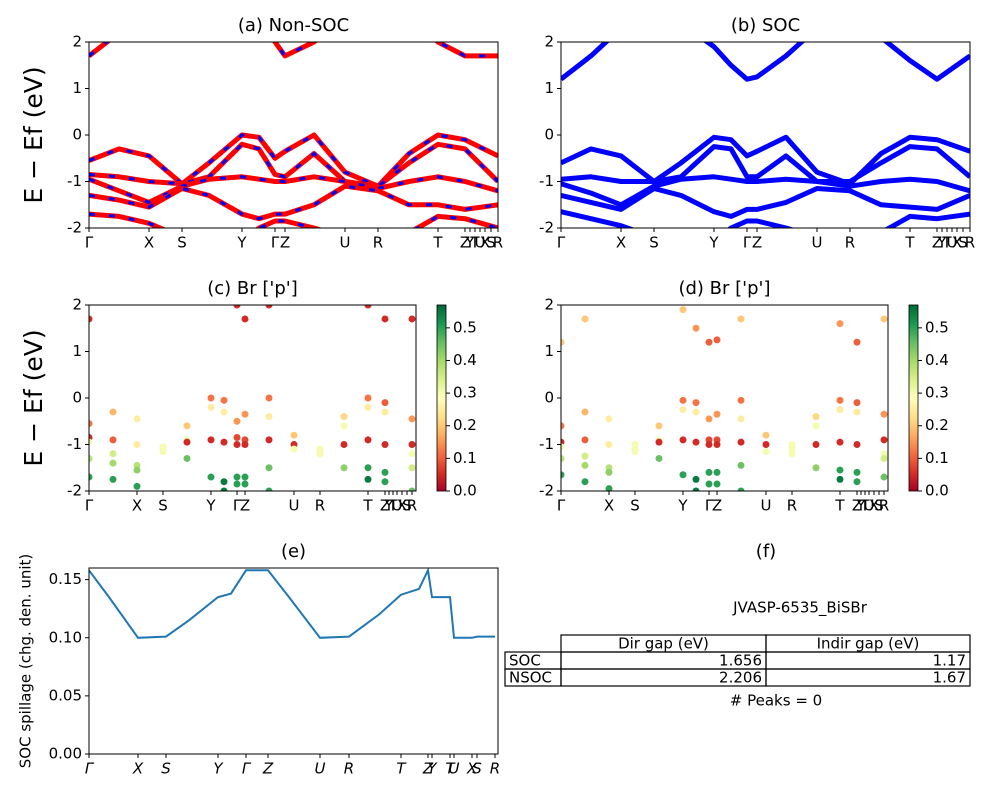  Describe the element at coordinates (465, 360) in the screenshot. I see `colorbar-tick-label: 0.4` at that location.